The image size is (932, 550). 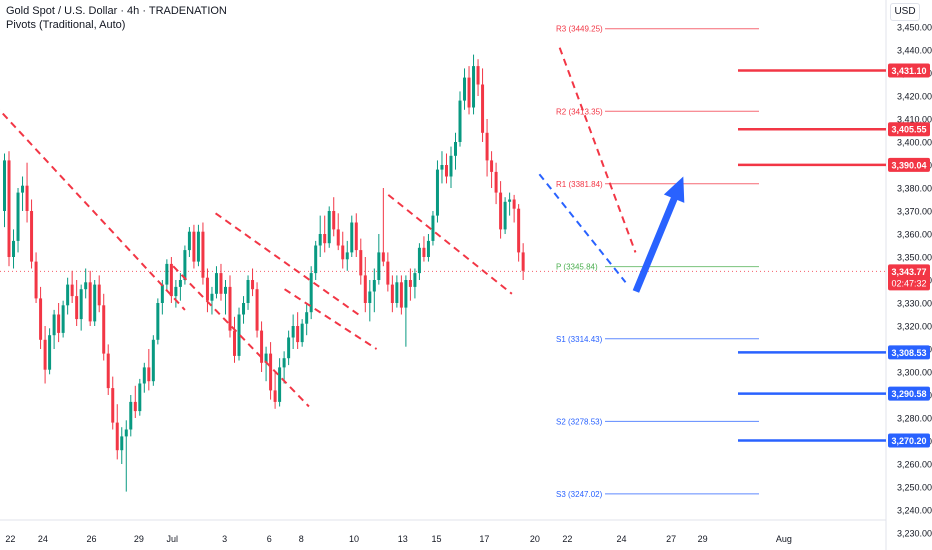 What do you see at coordinates (914, 511) in the screenshot?
I see `y-tick-label: 3,240.00` at bounding box center [914, 511].